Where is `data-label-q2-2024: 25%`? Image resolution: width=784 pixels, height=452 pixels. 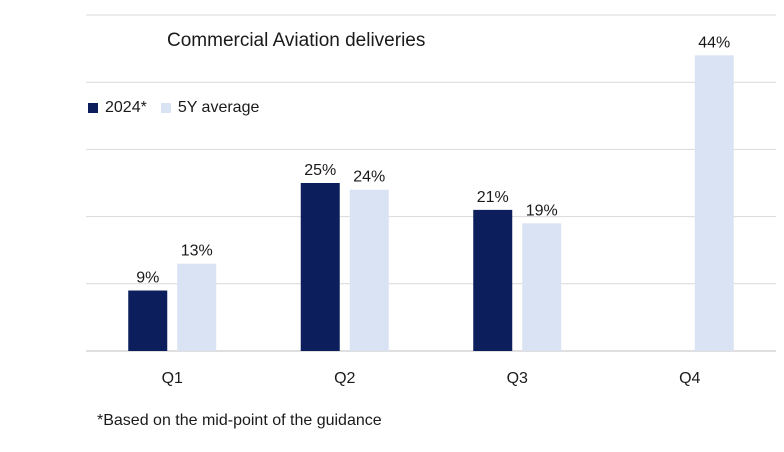
data-label-q2-2024: 25% is located at coordinates (320, 170).